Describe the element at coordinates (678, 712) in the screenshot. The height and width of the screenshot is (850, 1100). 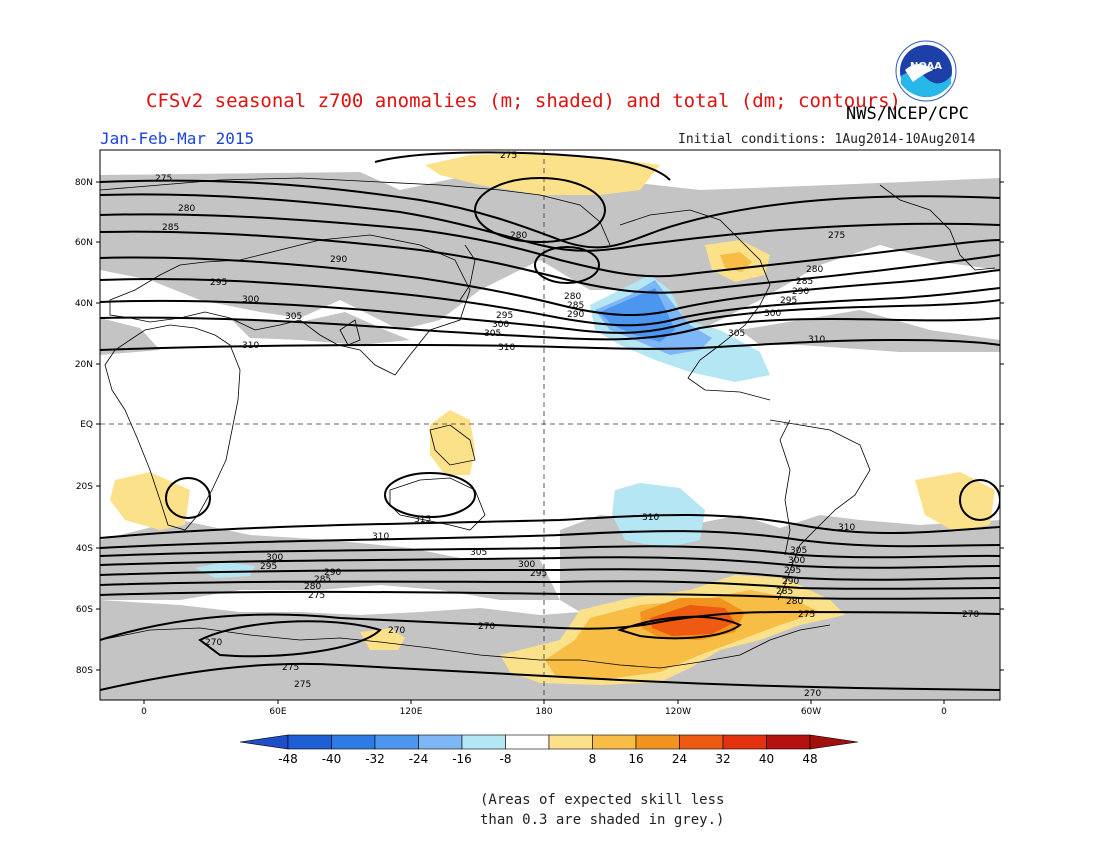
I see `lon-label-4: 120W` at that location.